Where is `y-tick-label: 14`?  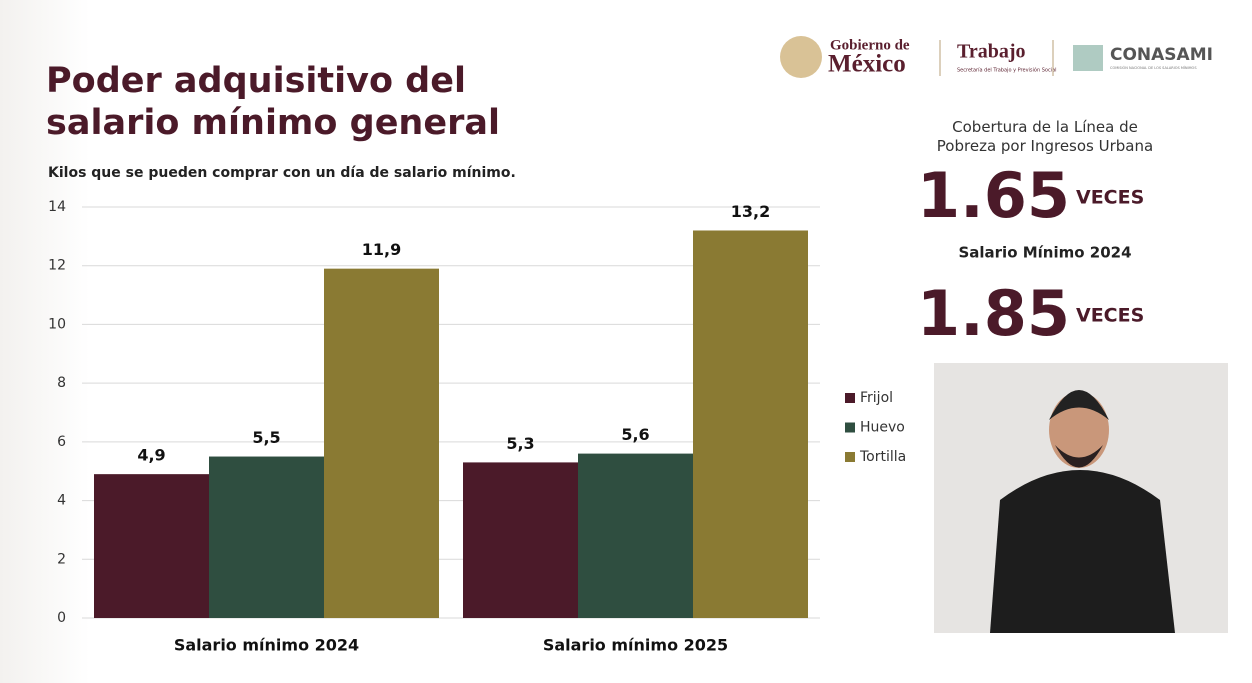
y-tick-label: 14 is located at coordinates (57, 207).